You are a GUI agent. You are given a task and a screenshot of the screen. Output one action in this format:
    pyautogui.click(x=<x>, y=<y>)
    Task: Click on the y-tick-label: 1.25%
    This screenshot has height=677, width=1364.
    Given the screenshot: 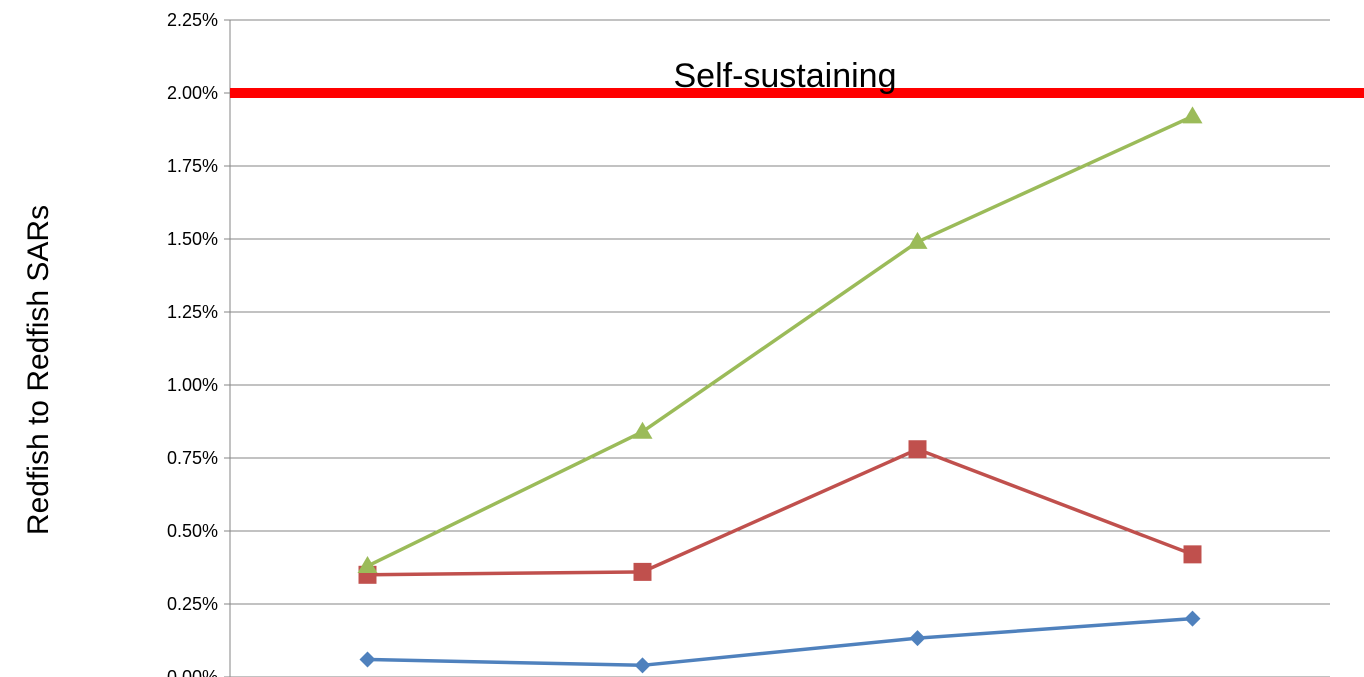 What is the action you would take?
    pyautogui.click(x=192, y=312)
    